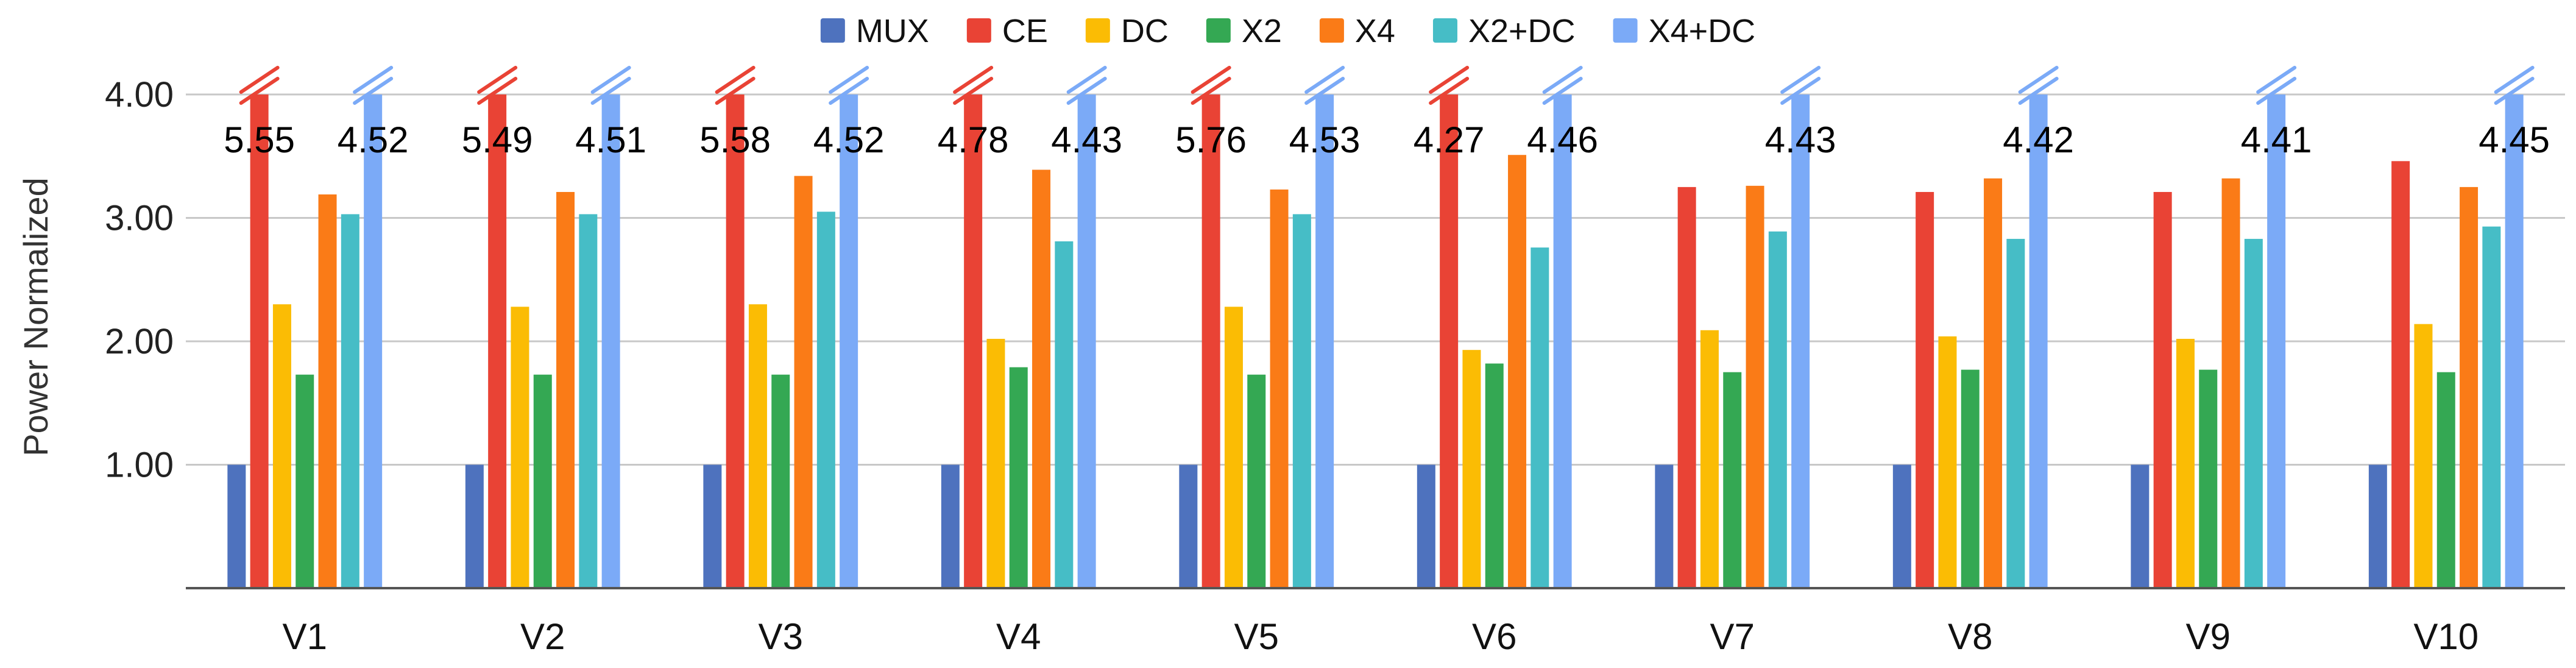 The height and width of the screenshot is (668, 2576). Describe the element at coordinates (1517, 372) in the screenshot. I see `bar-v6-x4` at that location.